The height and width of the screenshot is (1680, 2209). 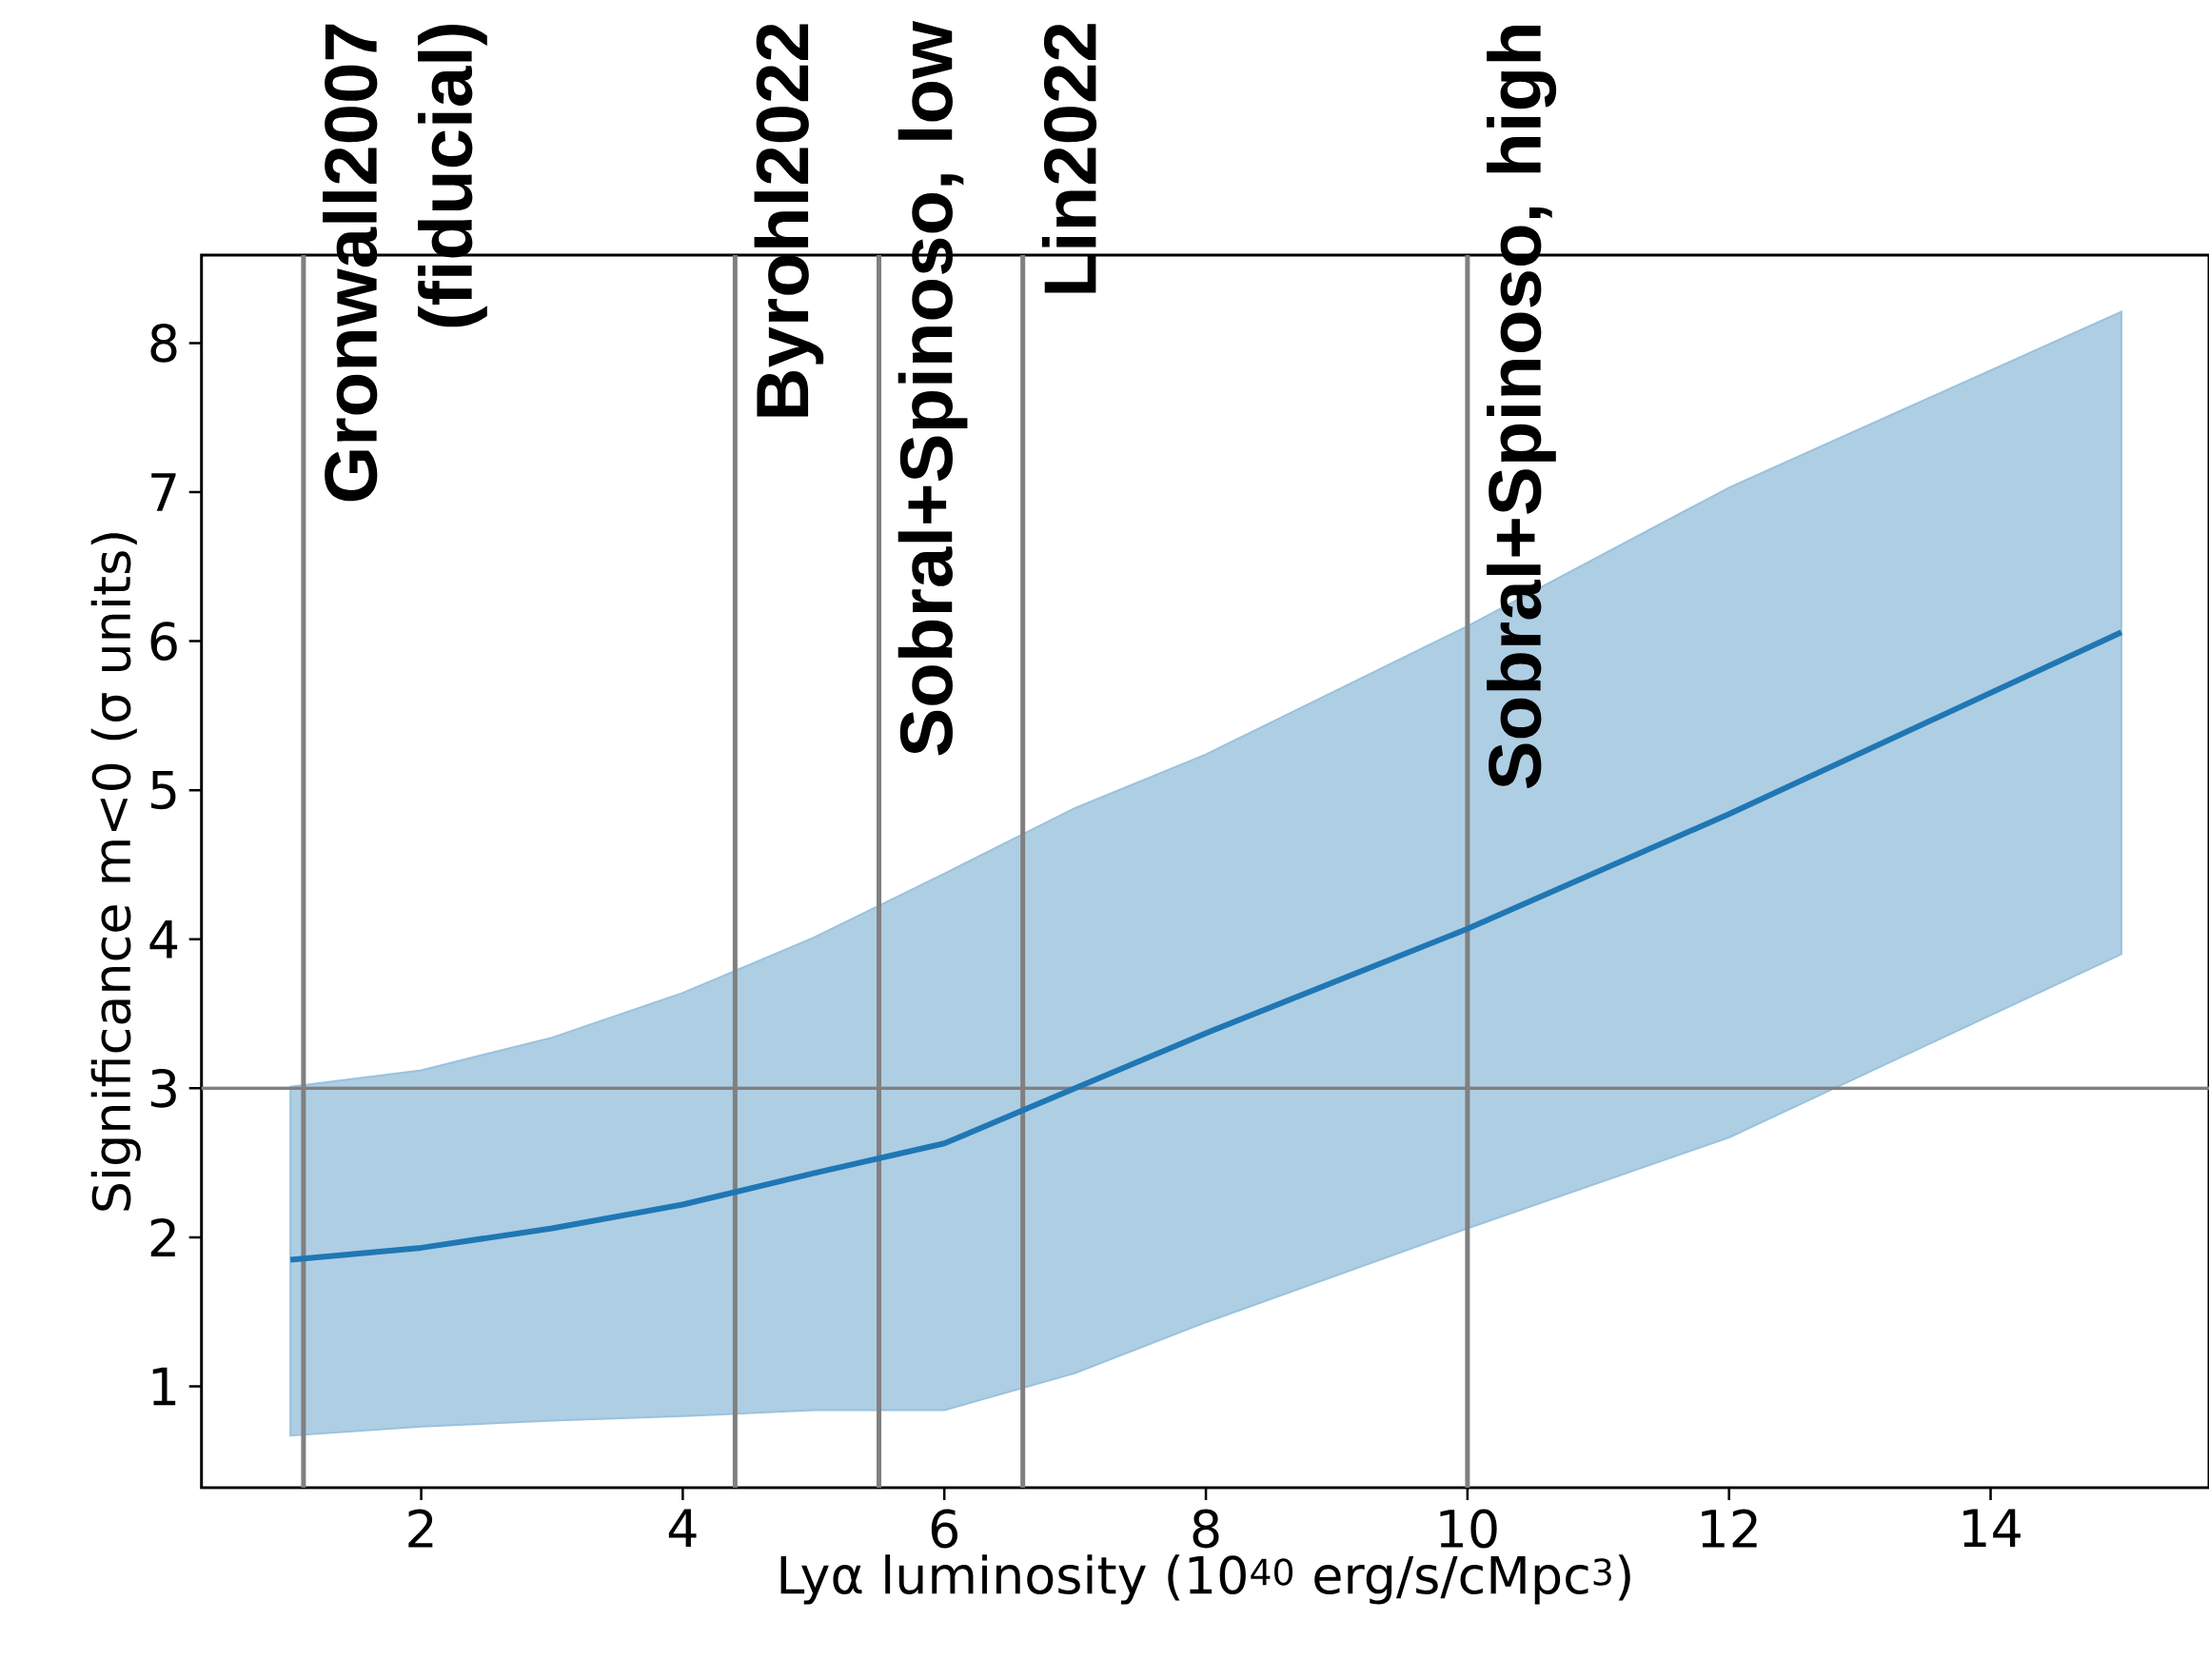 What do you see at coordinates (682, 1528) in the screenshot?
I see `x-tick-label: 4` at bounding box center [682, 1528].